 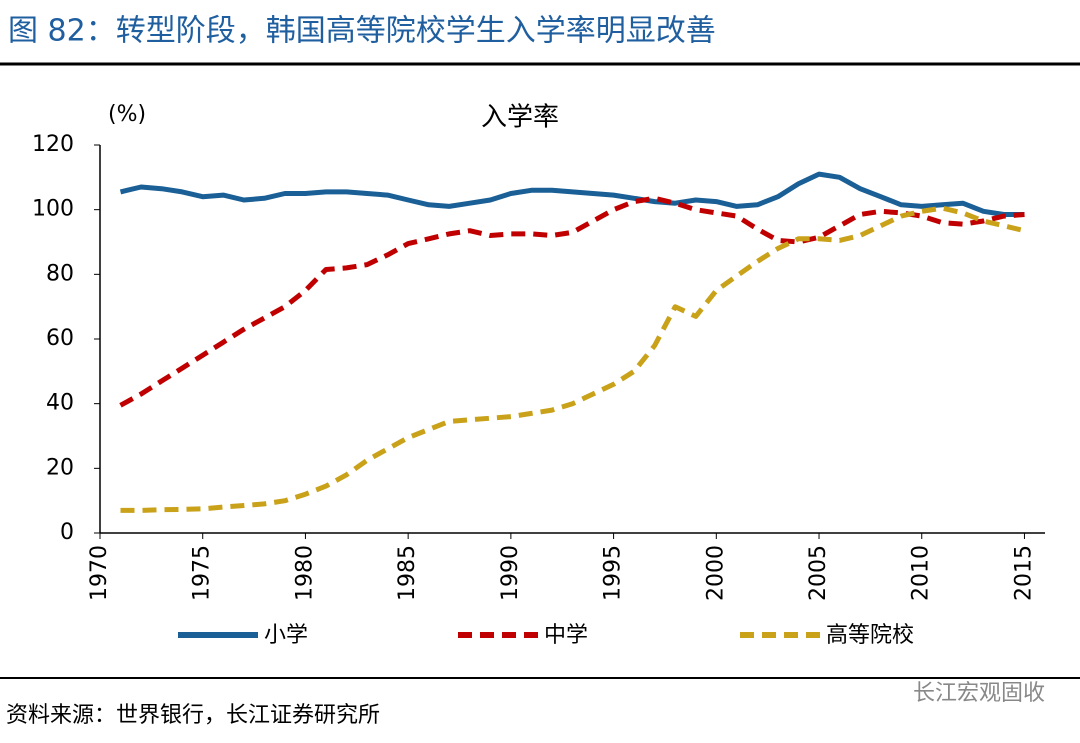 I want to click on y-tick-label: 60, so click(x=60, y=338).